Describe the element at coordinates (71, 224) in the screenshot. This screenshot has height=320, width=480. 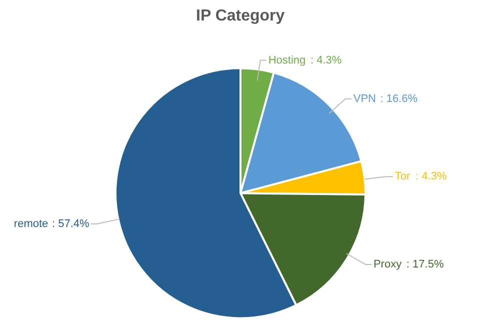
I see `data-label: : 57.4%` at that location.